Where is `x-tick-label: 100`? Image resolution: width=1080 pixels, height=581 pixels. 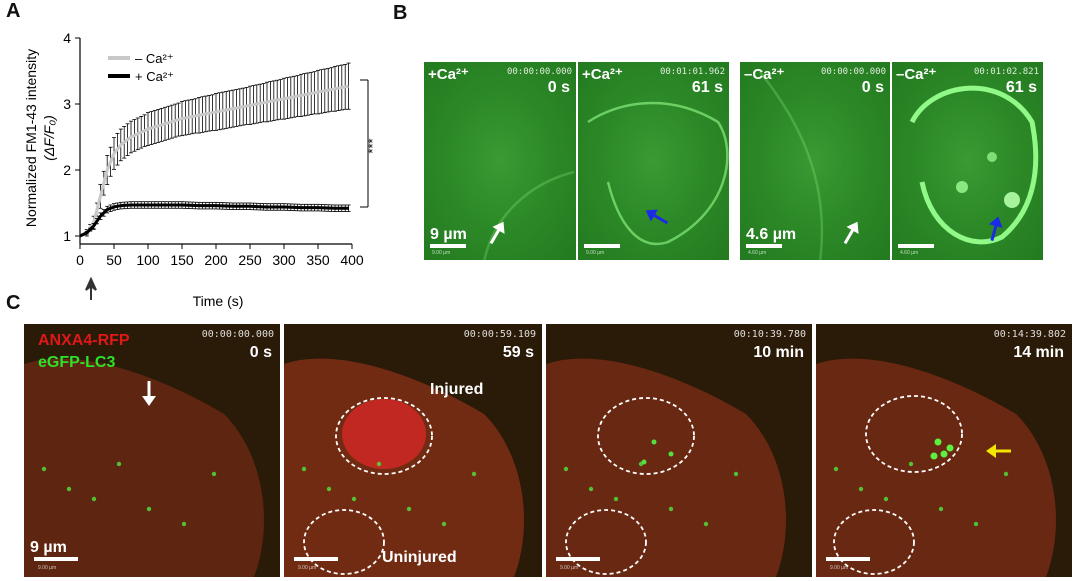 x-tick-label: 100 is located at coordinates (148, 260).